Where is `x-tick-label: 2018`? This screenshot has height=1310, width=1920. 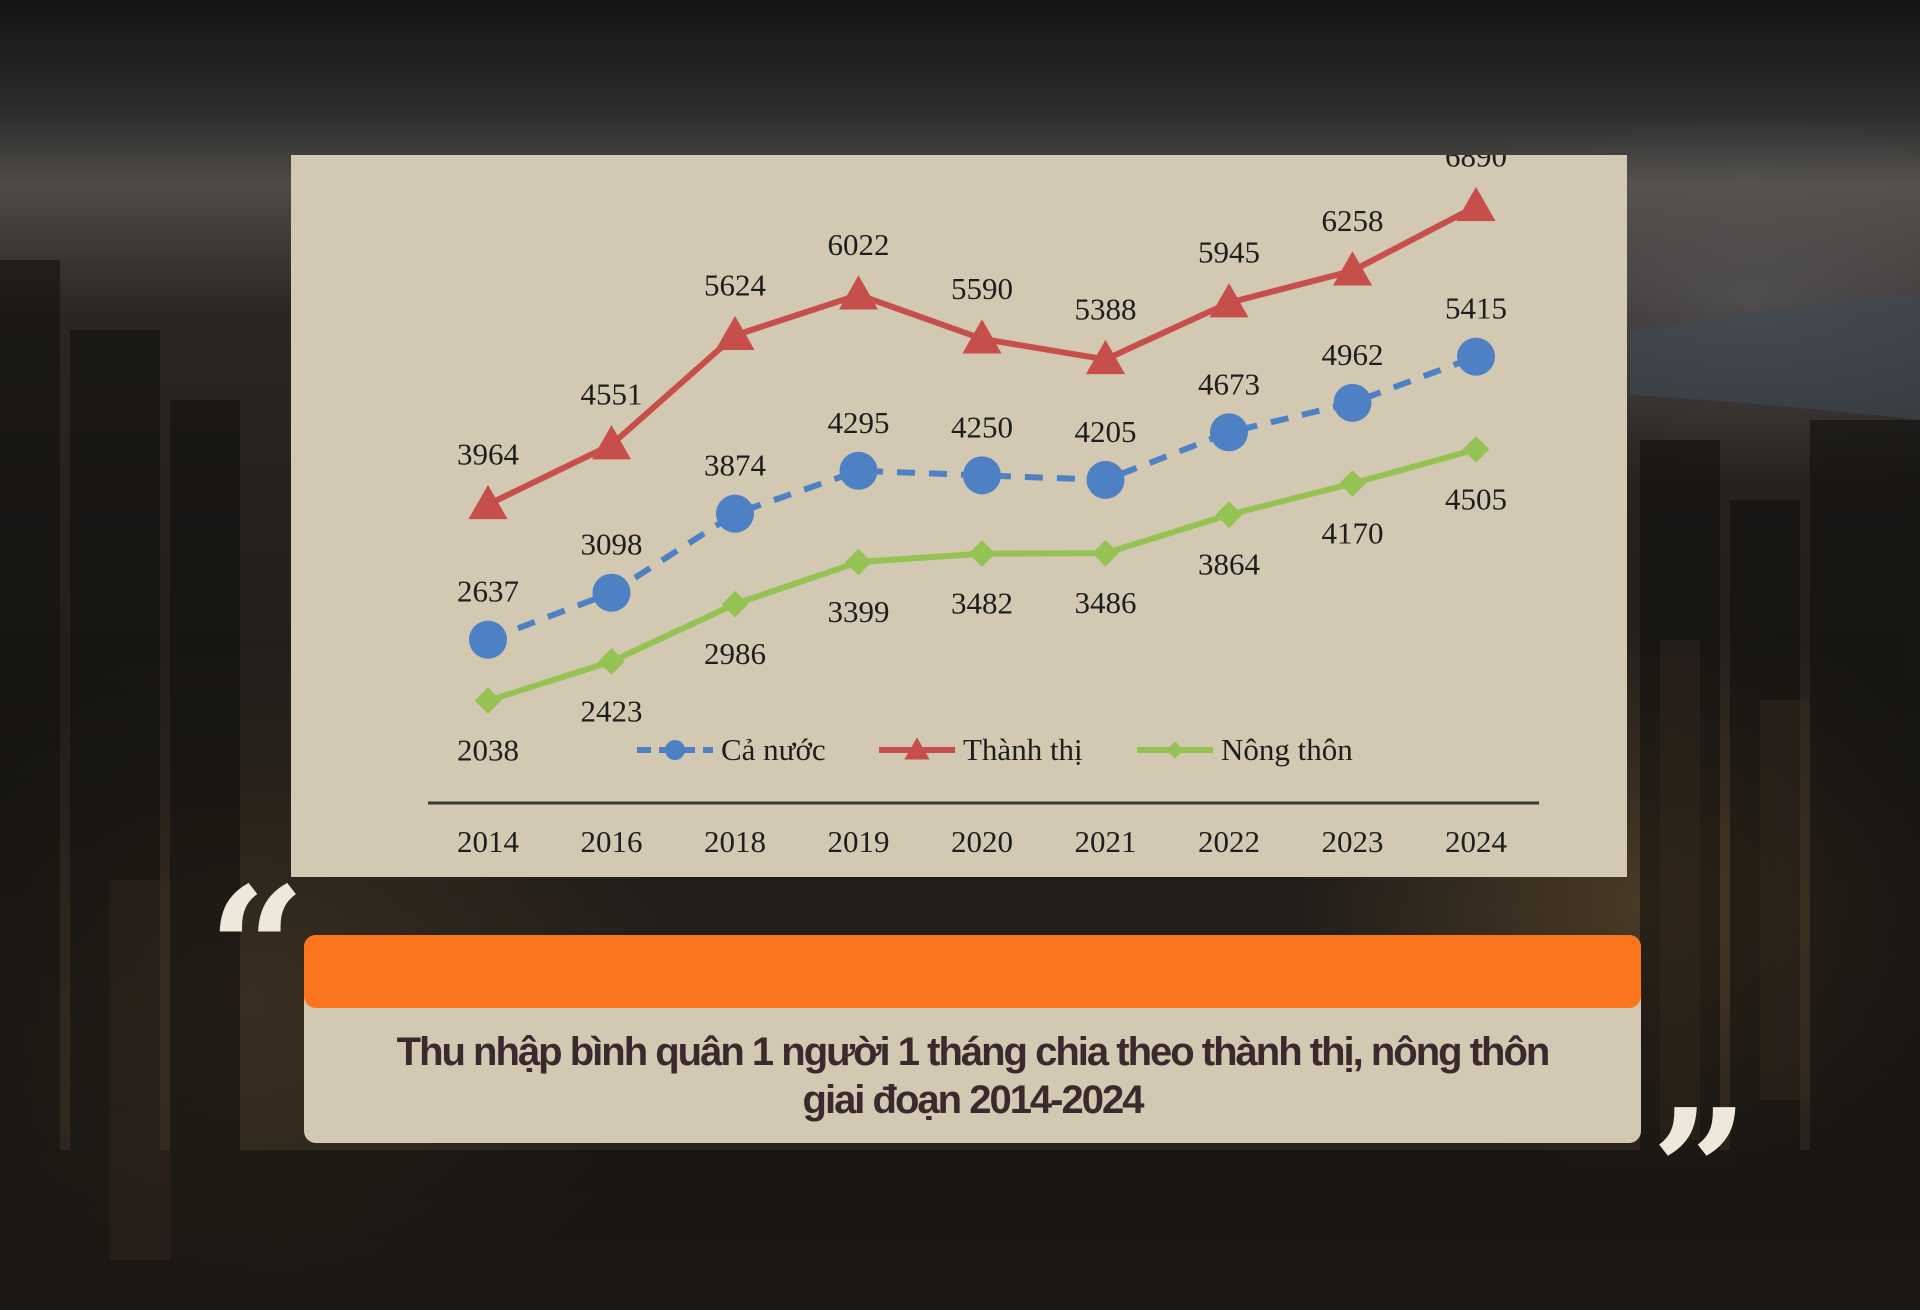
x-tick-label: 2018 is located at coordinates (735, 841).